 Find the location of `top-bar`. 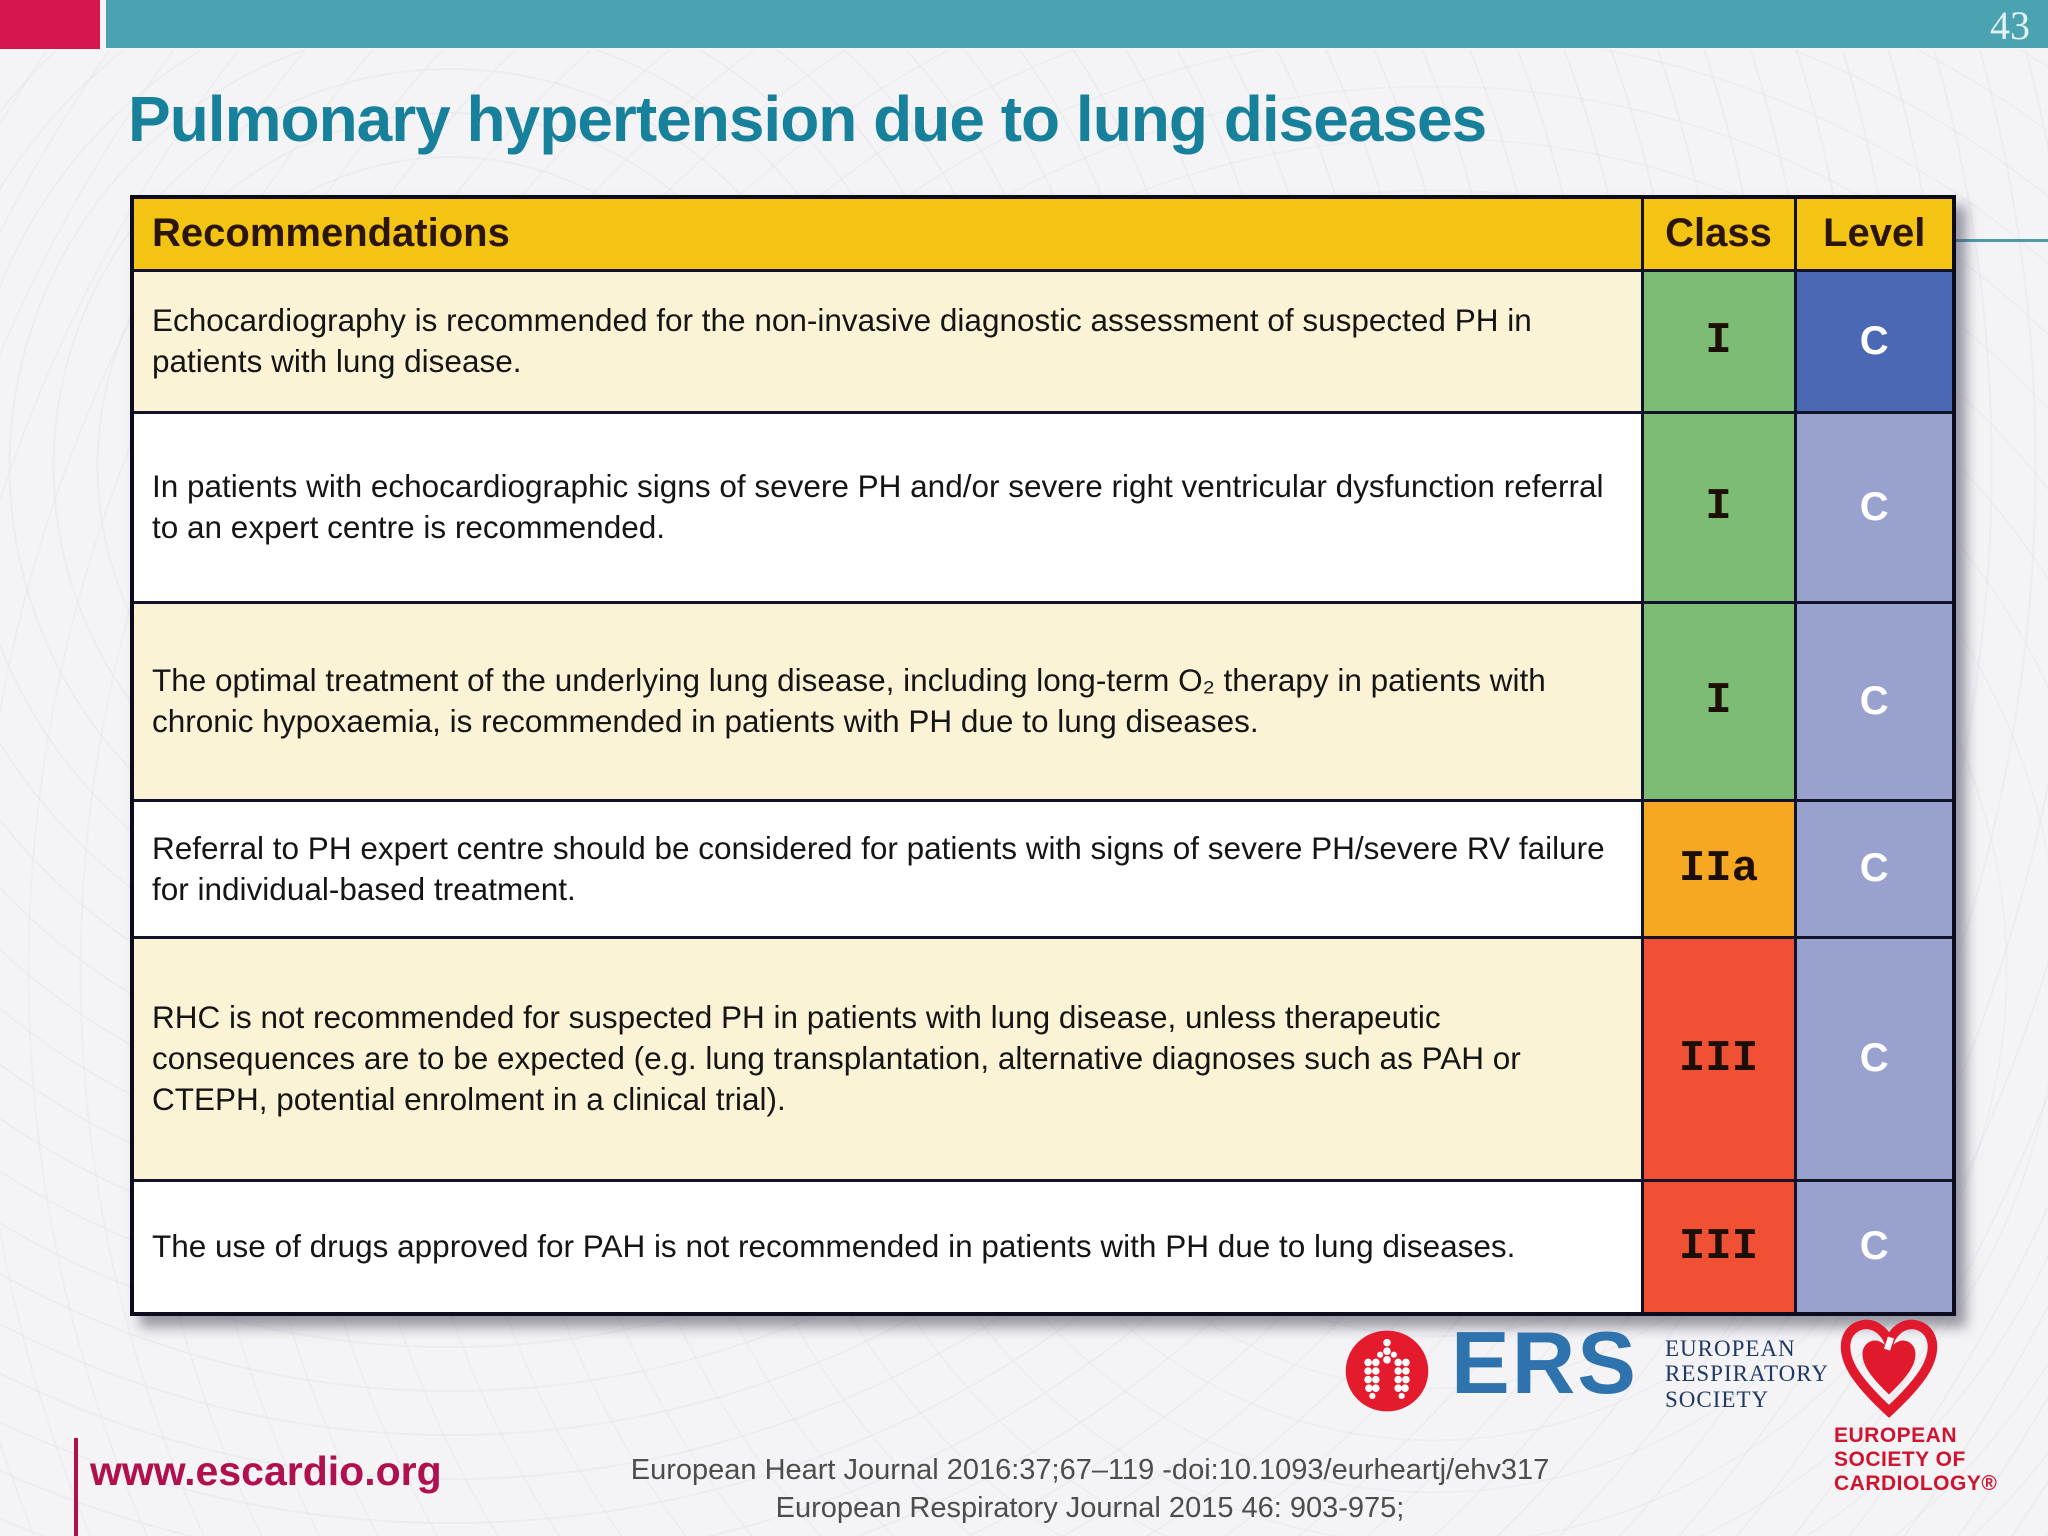

top-bar is located at coordinates (1077, 24).